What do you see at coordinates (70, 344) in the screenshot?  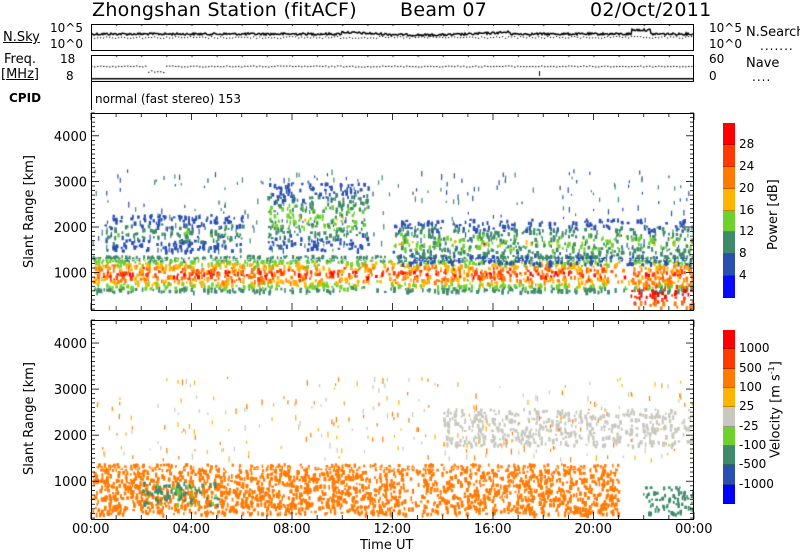 I see `velocity-ytick-label: 4000` at bounding box center [70, 344].